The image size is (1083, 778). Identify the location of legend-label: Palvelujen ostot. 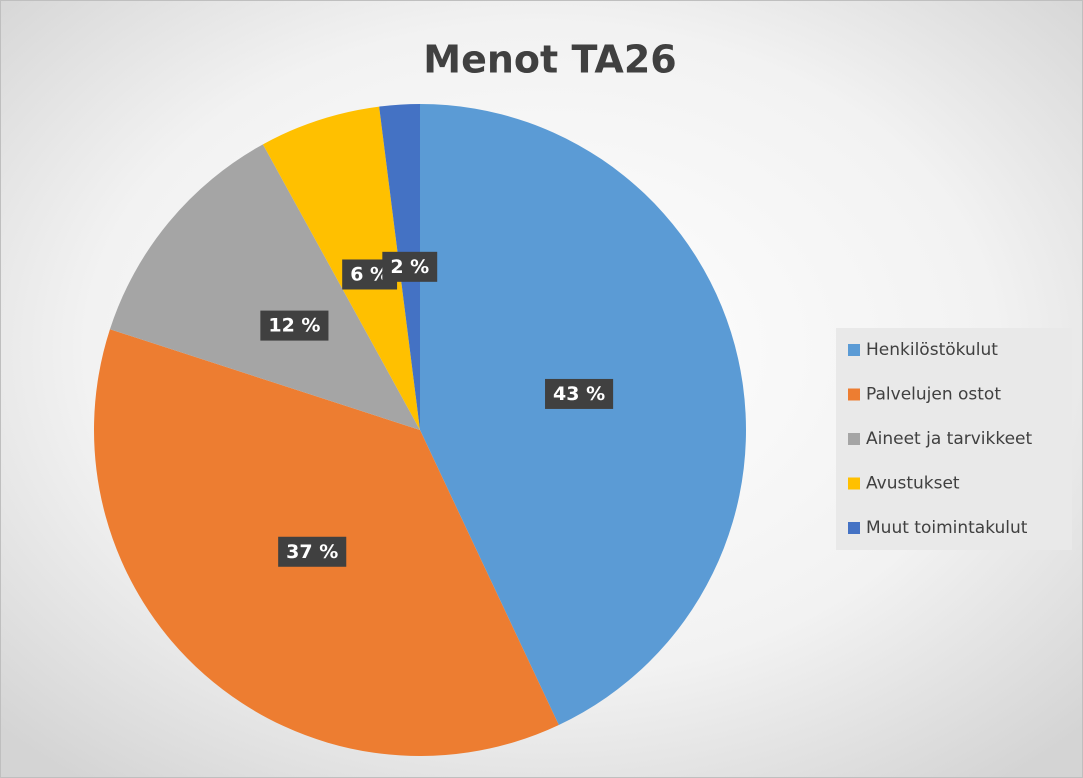
(933, 395).